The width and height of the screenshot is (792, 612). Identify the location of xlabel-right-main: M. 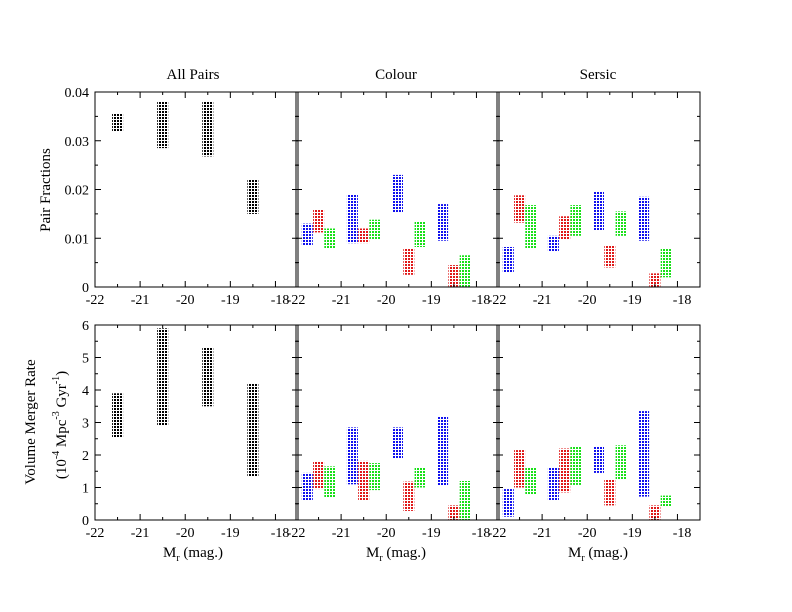
(574, 553).